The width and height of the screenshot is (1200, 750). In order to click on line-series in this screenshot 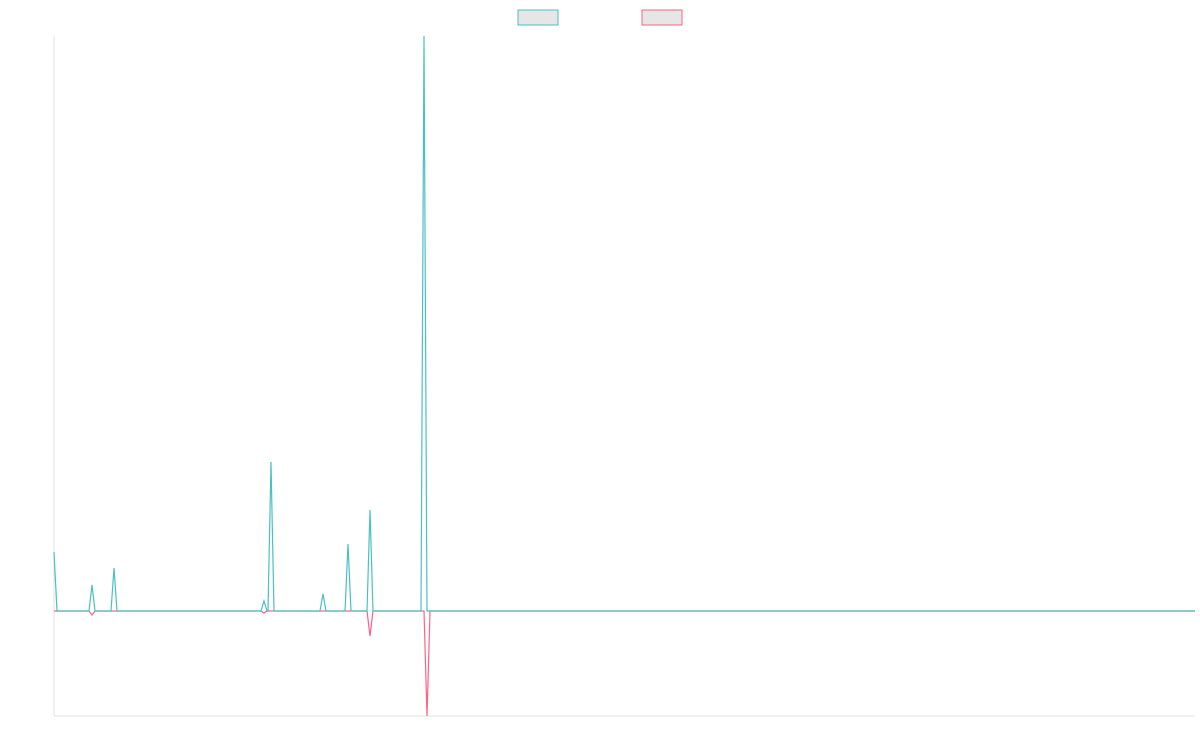, I will do `click(624, 663)`.